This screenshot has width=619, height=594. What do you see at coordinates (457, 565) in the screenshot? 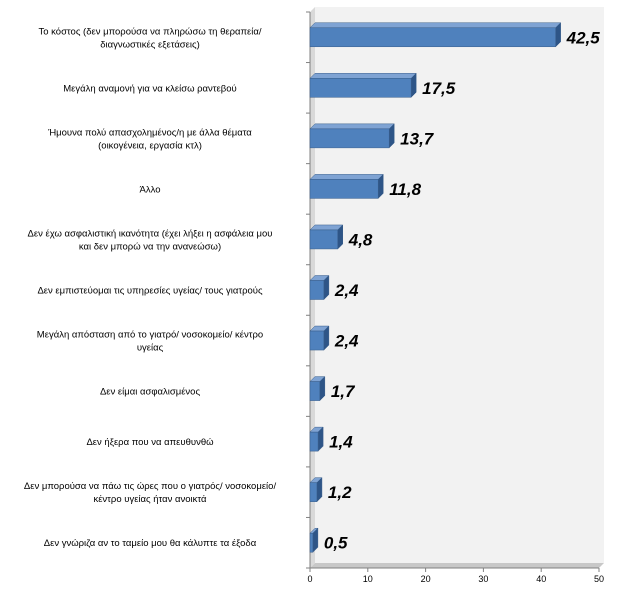
I see `floor` at bounding box center [457, 565].